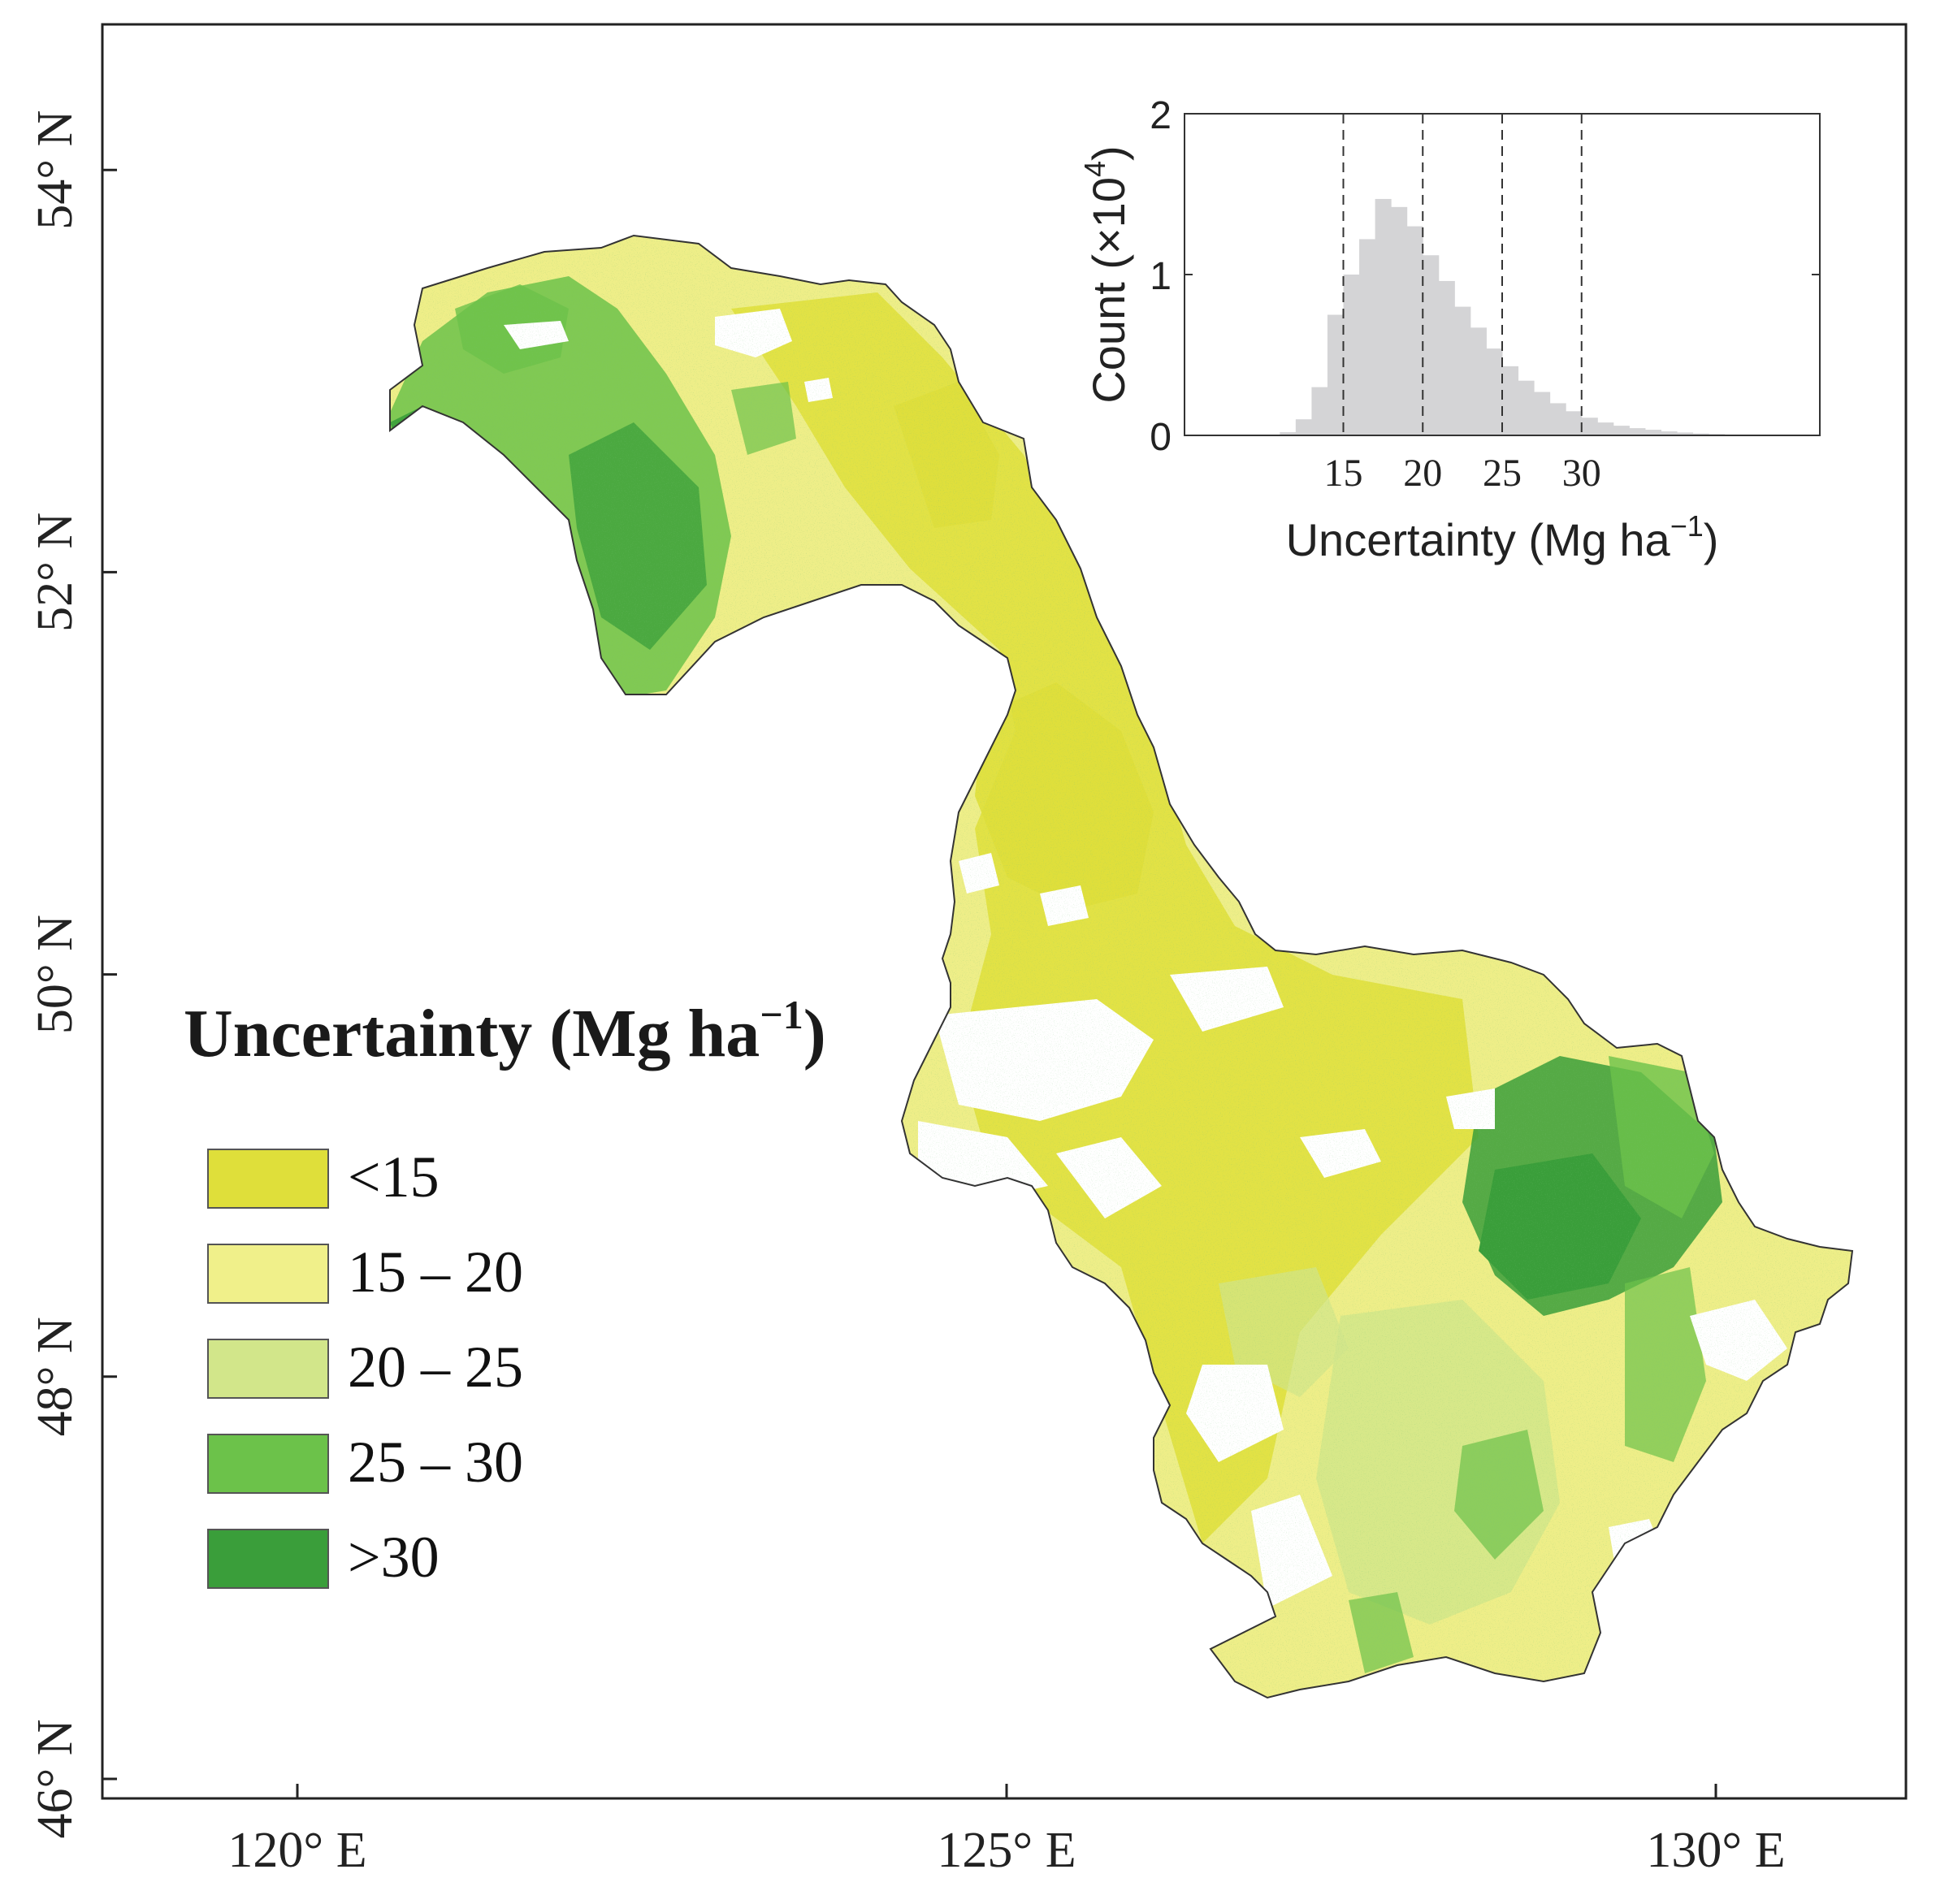 The image size is (1936, 1904). Describe the element at coordinates (1161, 276) in the screenshot. I see `histogram-y-tick-label: 1` at that location.